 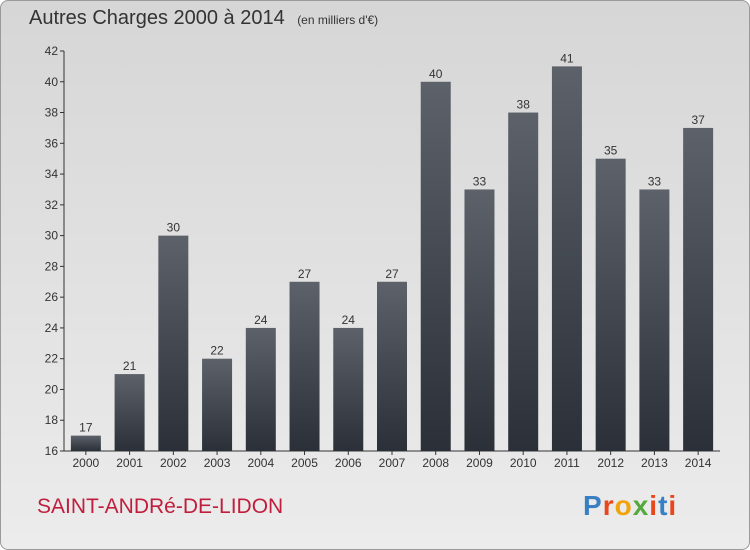 I want to click on bar-2008, so click(x=435, y=266).